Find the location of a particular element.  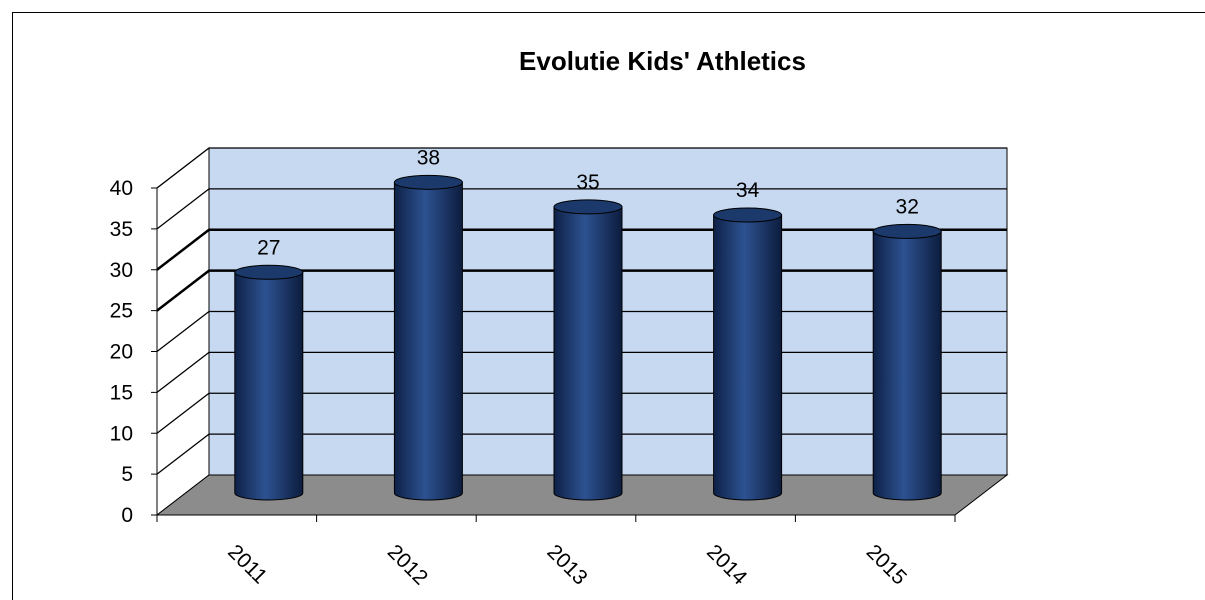

x-tick-label: 2013 is located at coordinates (566, 564).